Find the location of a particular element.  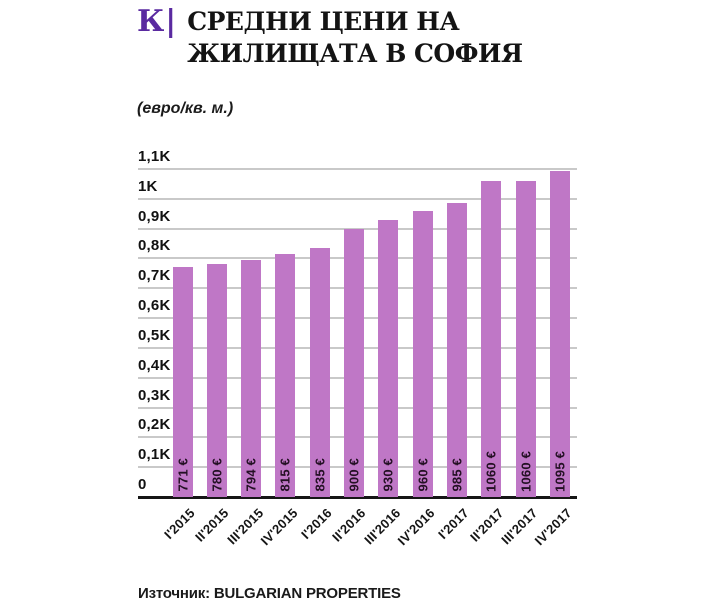

chart-title: СРЕДНИ ЦЕНИ НА ЖИЛИЩАТА В СОФИЯ is located at coordinates (355, 38).